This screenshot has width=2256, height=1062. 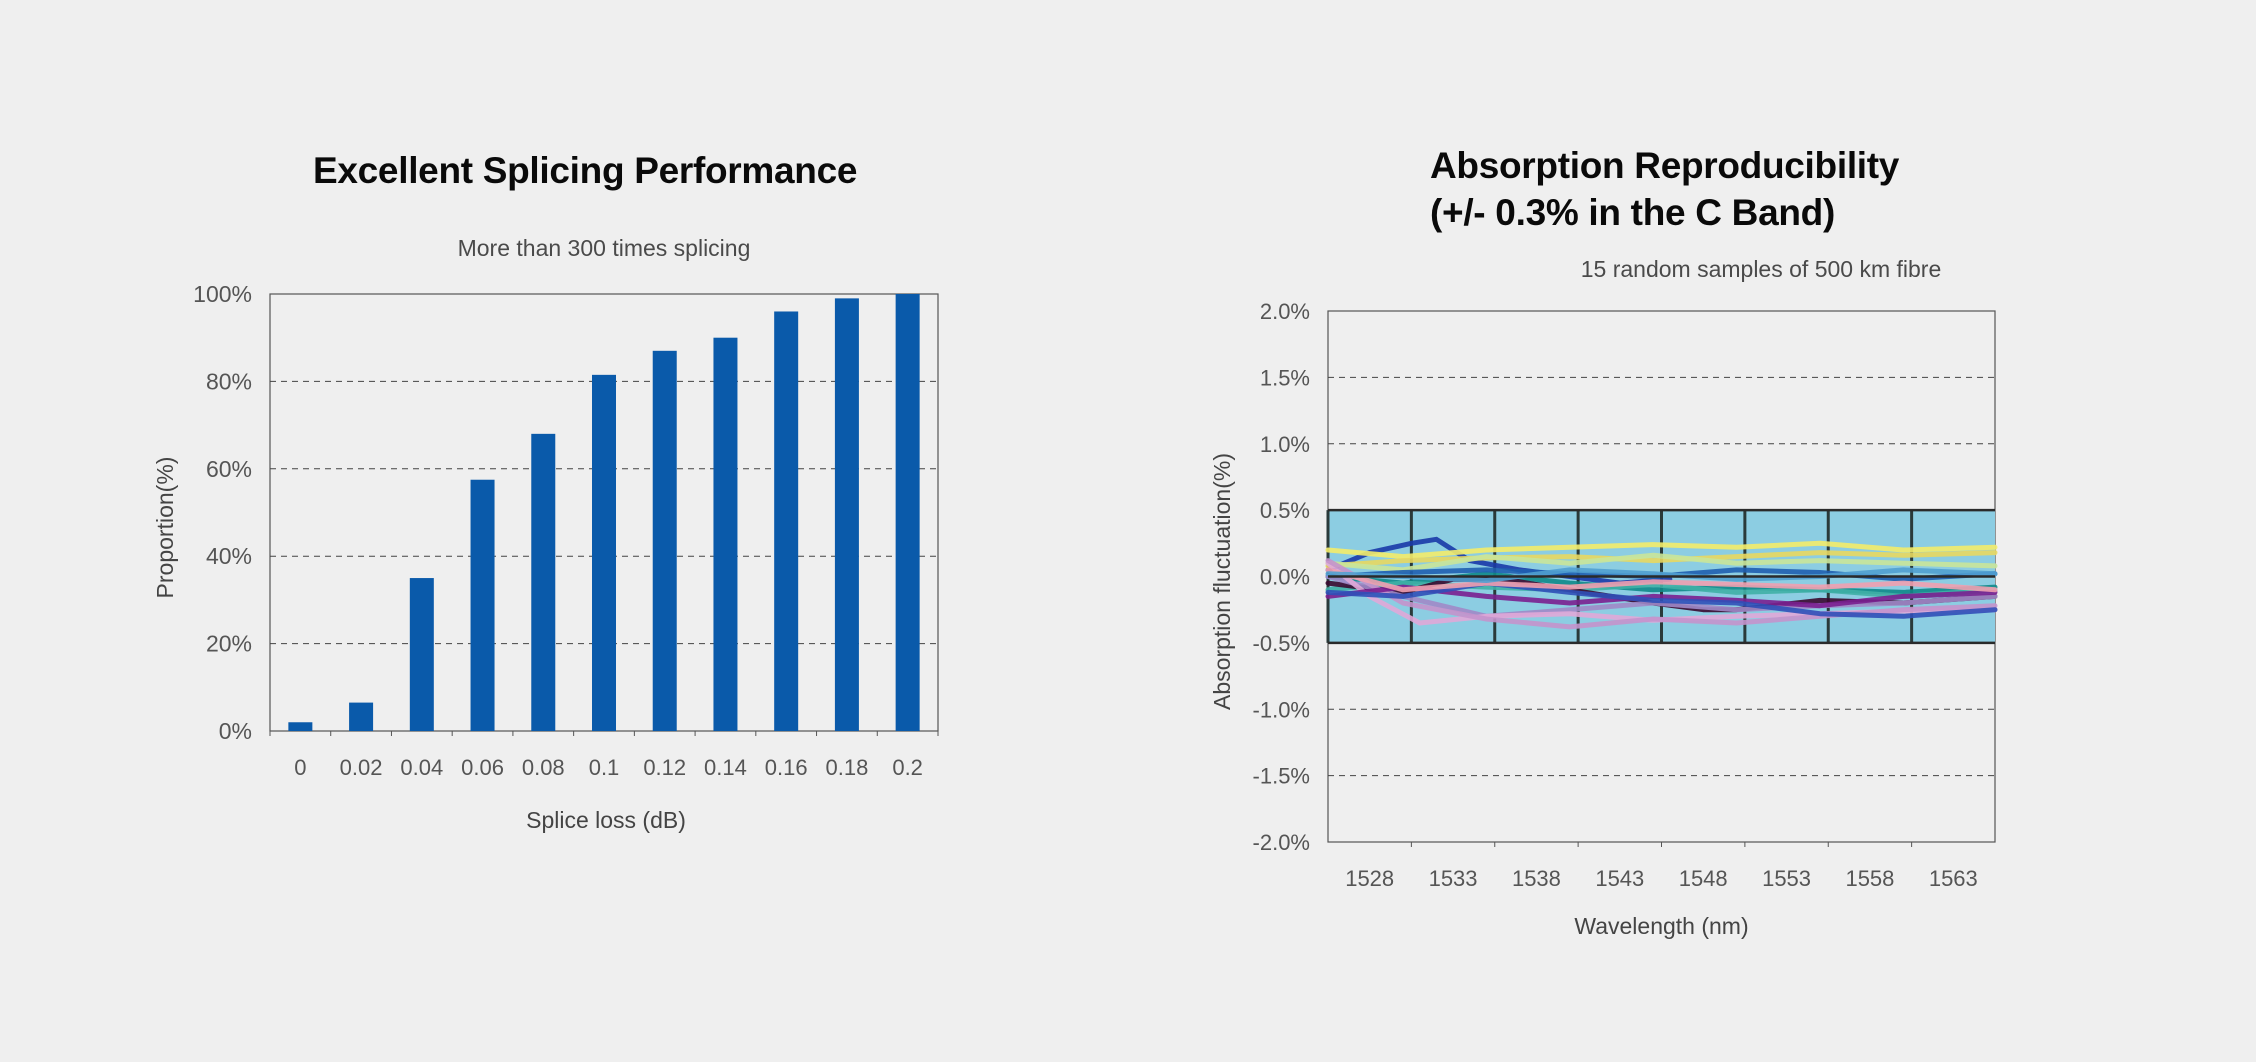 What do you see at coordinates (1281, 643) in the screenshot?
I see `y-tick-label: -0.5%` at bounding box center [1281, 643].